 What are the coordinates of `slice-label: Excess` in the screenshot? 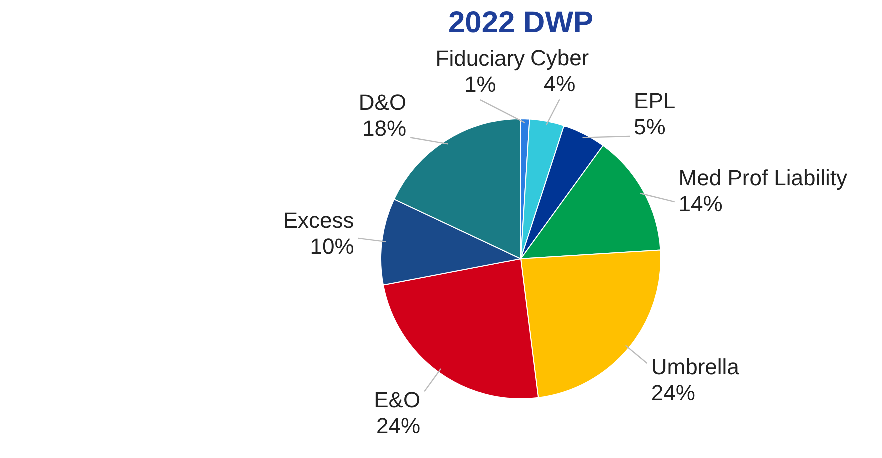 It's located at (318, 220).